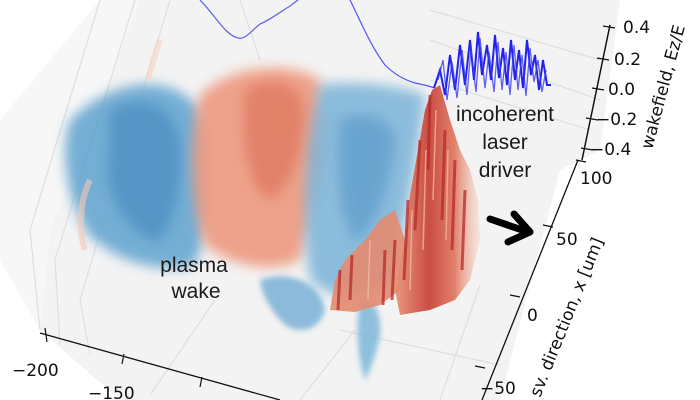 The height and width of the screenshot is (400, 700). What do you see at coordinates (510, 228) in the screenshot?
I see `arrow-icon` at bounding box center [510, 228].